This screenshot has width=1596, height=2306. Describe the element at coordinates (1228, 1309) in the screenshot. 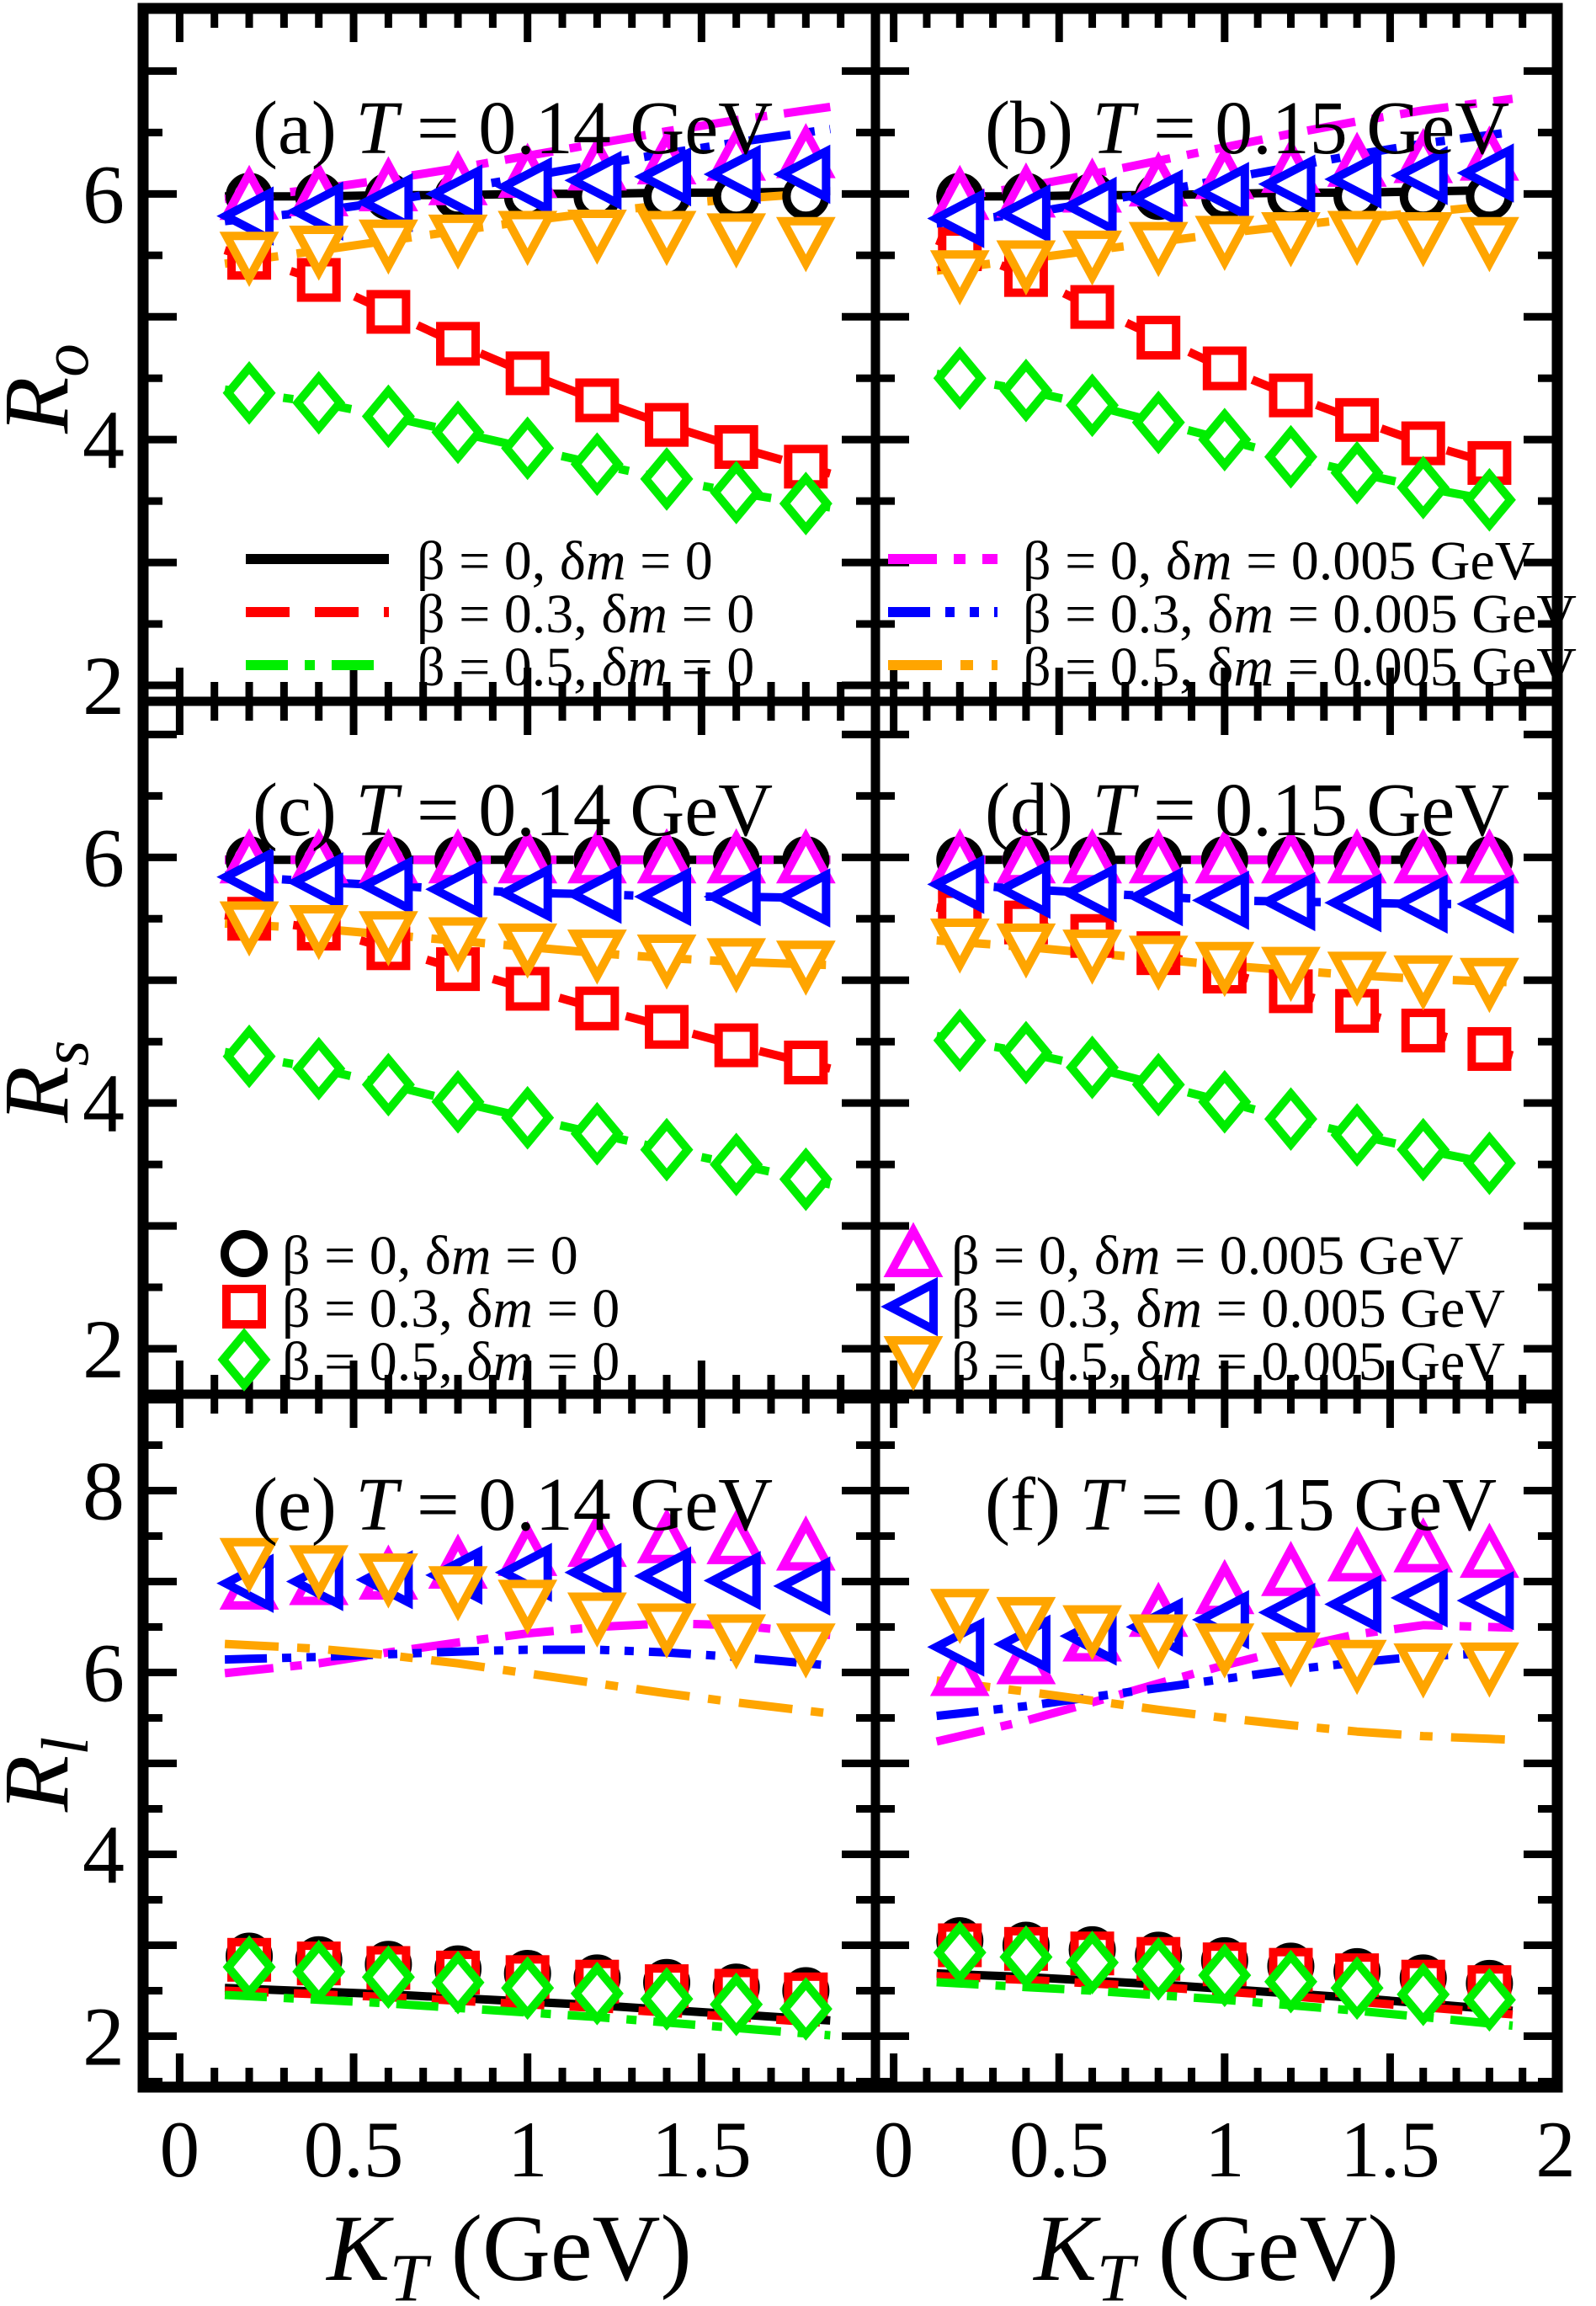

I see `legend-label-b03_dm005: β = 0.3, δm = 0.005 GeV` at that location.